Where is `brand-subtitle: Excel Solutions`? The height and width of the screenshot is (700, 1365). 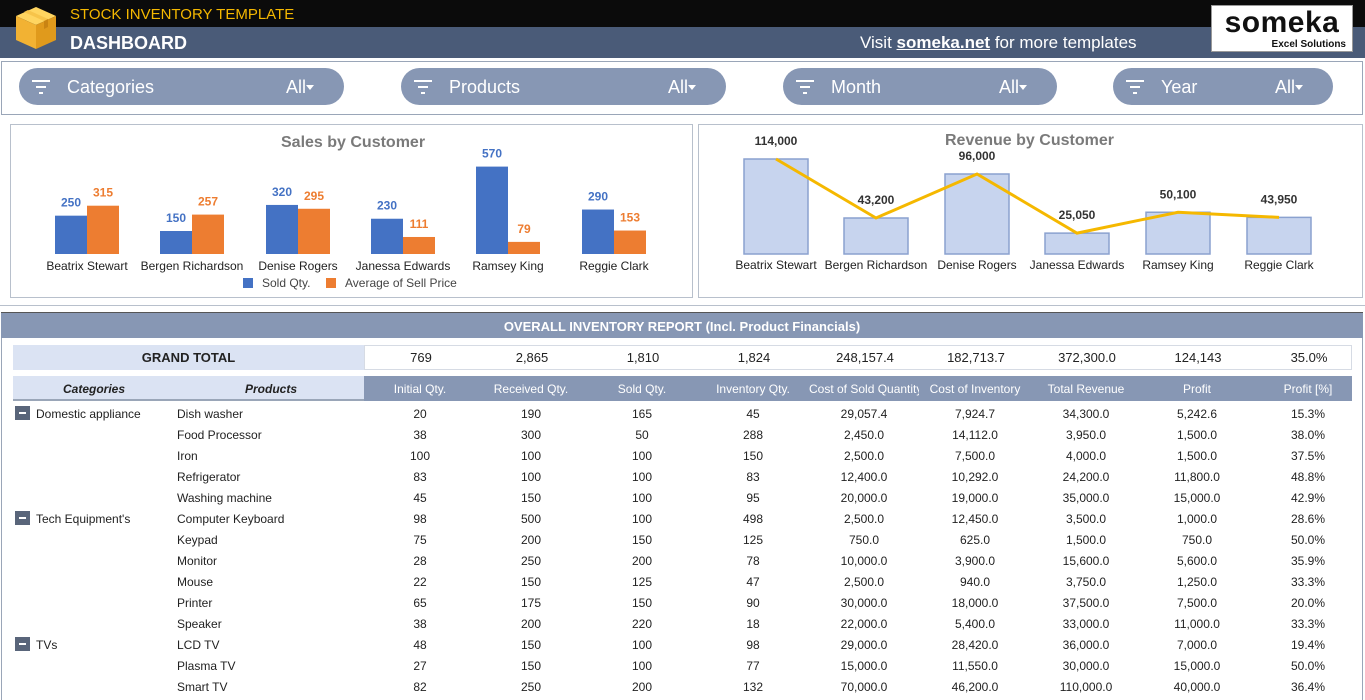 brand-subtitle: Excel Solutions is located at coordinates (1308, 44).